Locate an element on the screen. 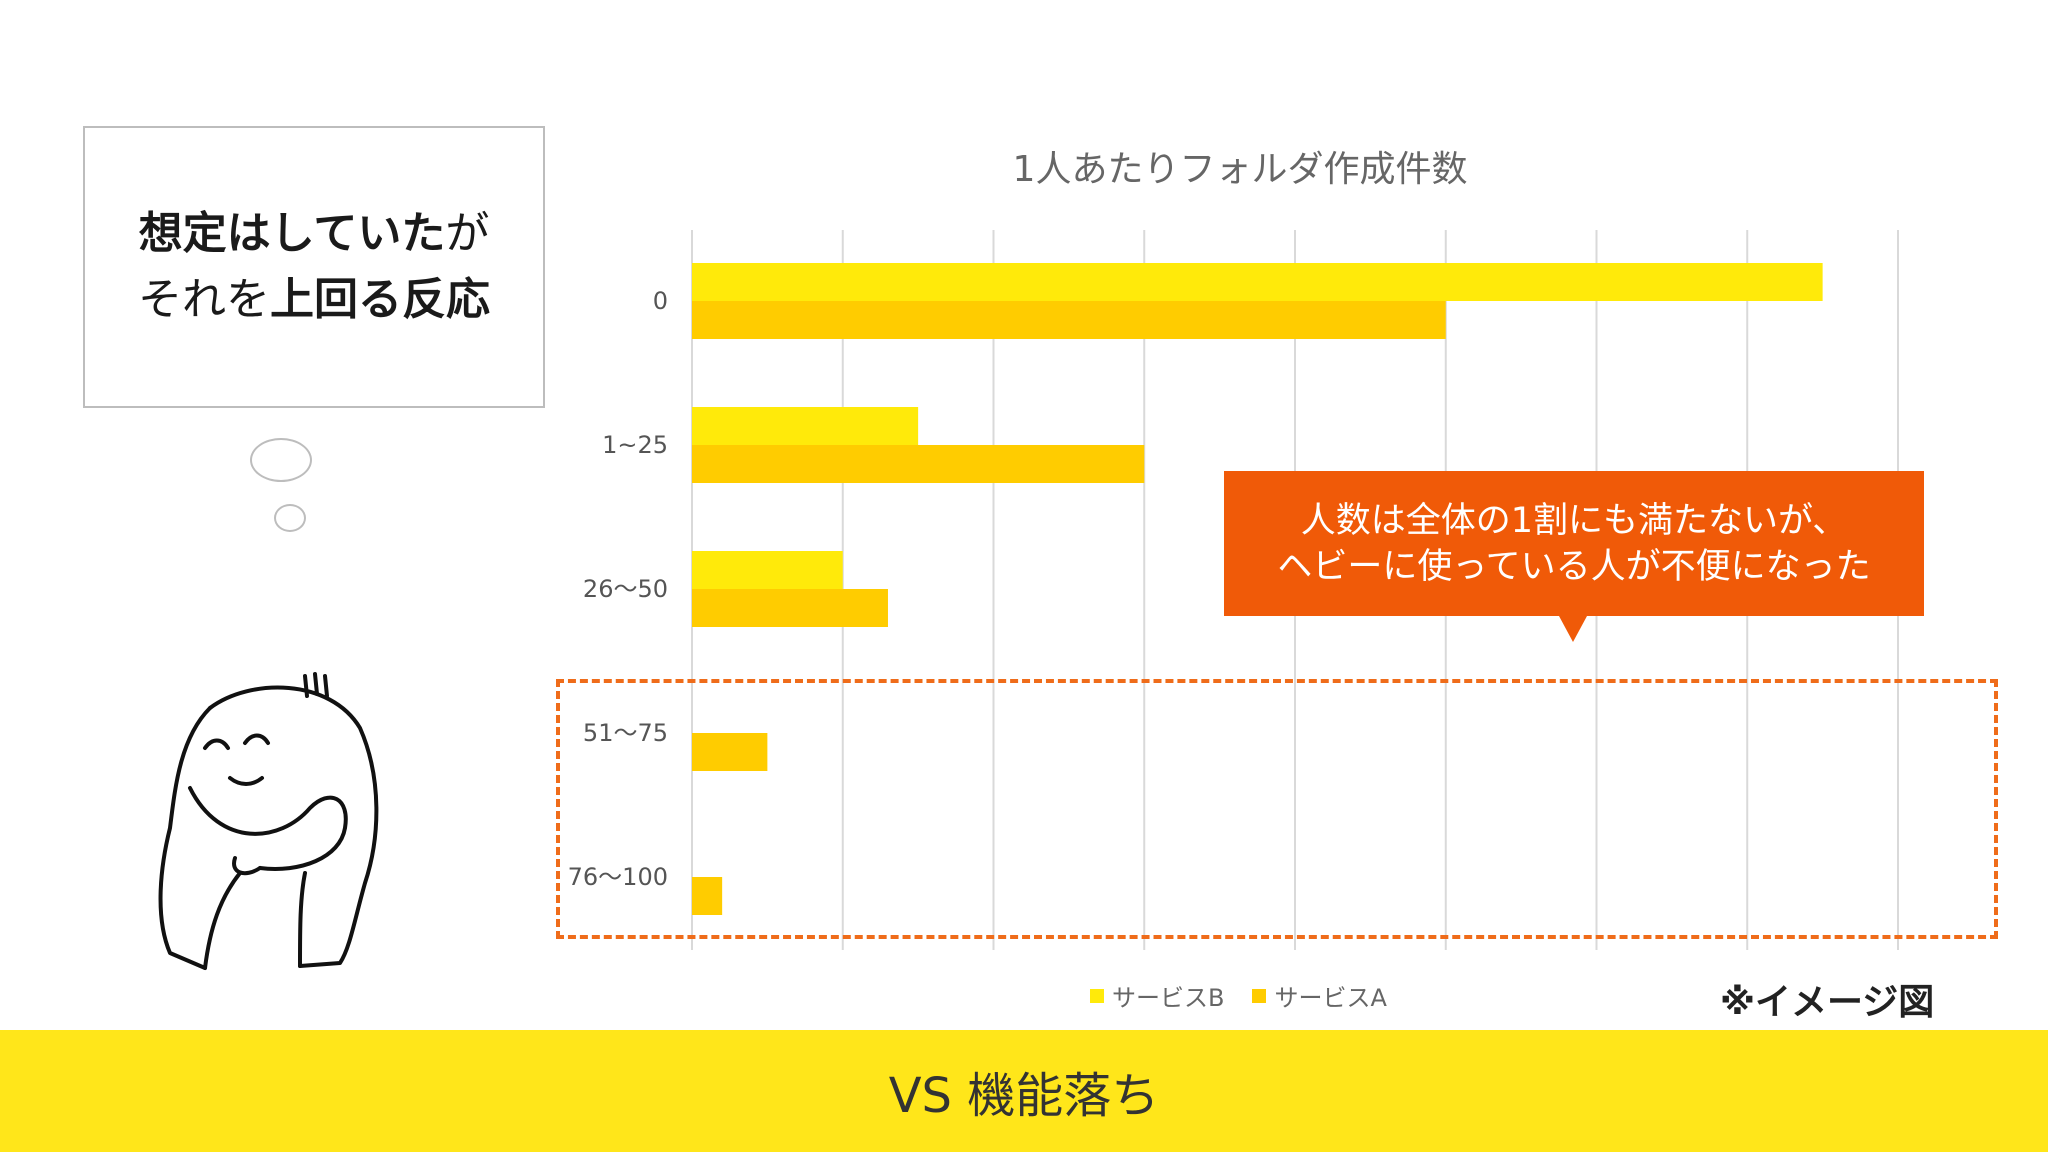 The width and height of the screenshot is (2048, 1152). thought-tail-1: が is located at coordinates (467, 233).